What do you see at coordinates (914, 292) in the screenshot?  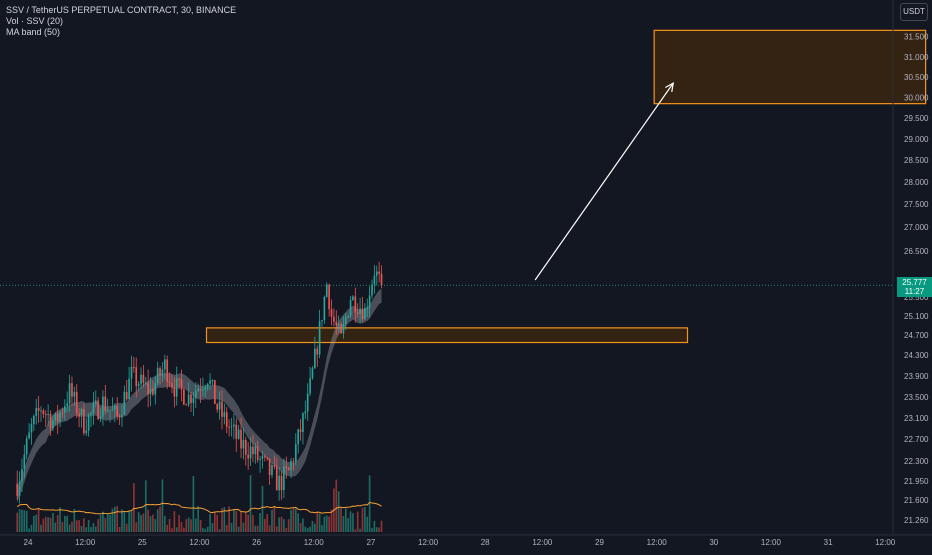 I see `bar-countdown: 11:27` at bounding box center [914, 292].